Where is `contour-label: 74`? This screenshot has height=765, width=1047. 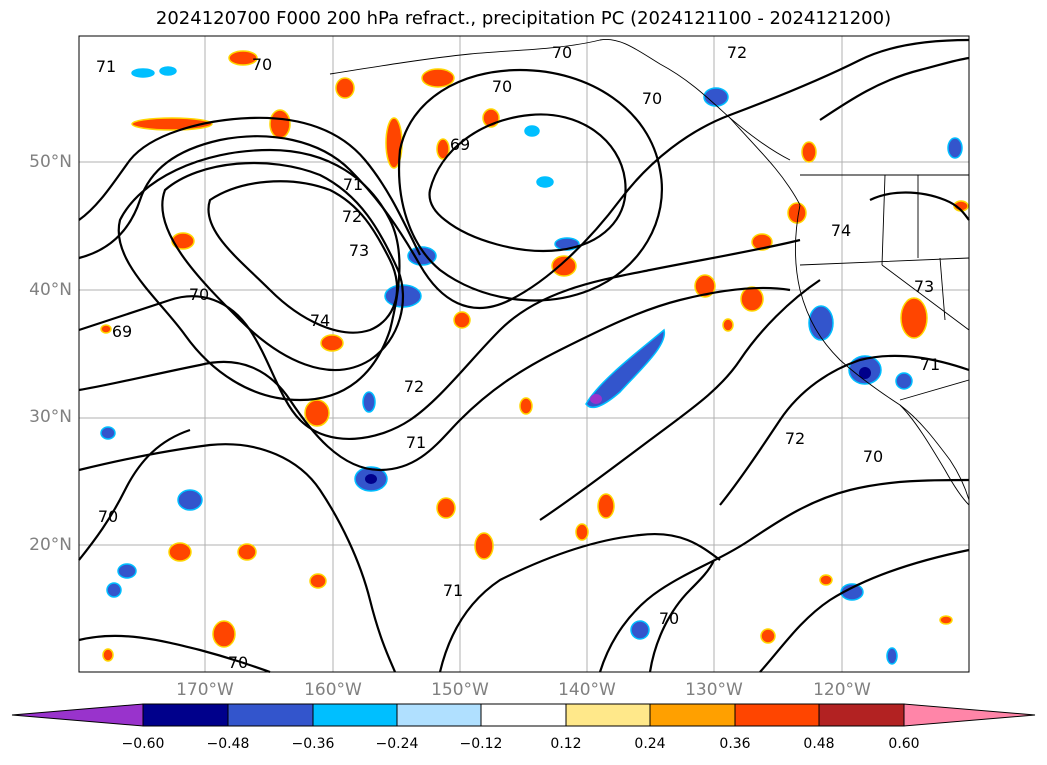 contour-label: 74 is located at coordinates (841, 230).